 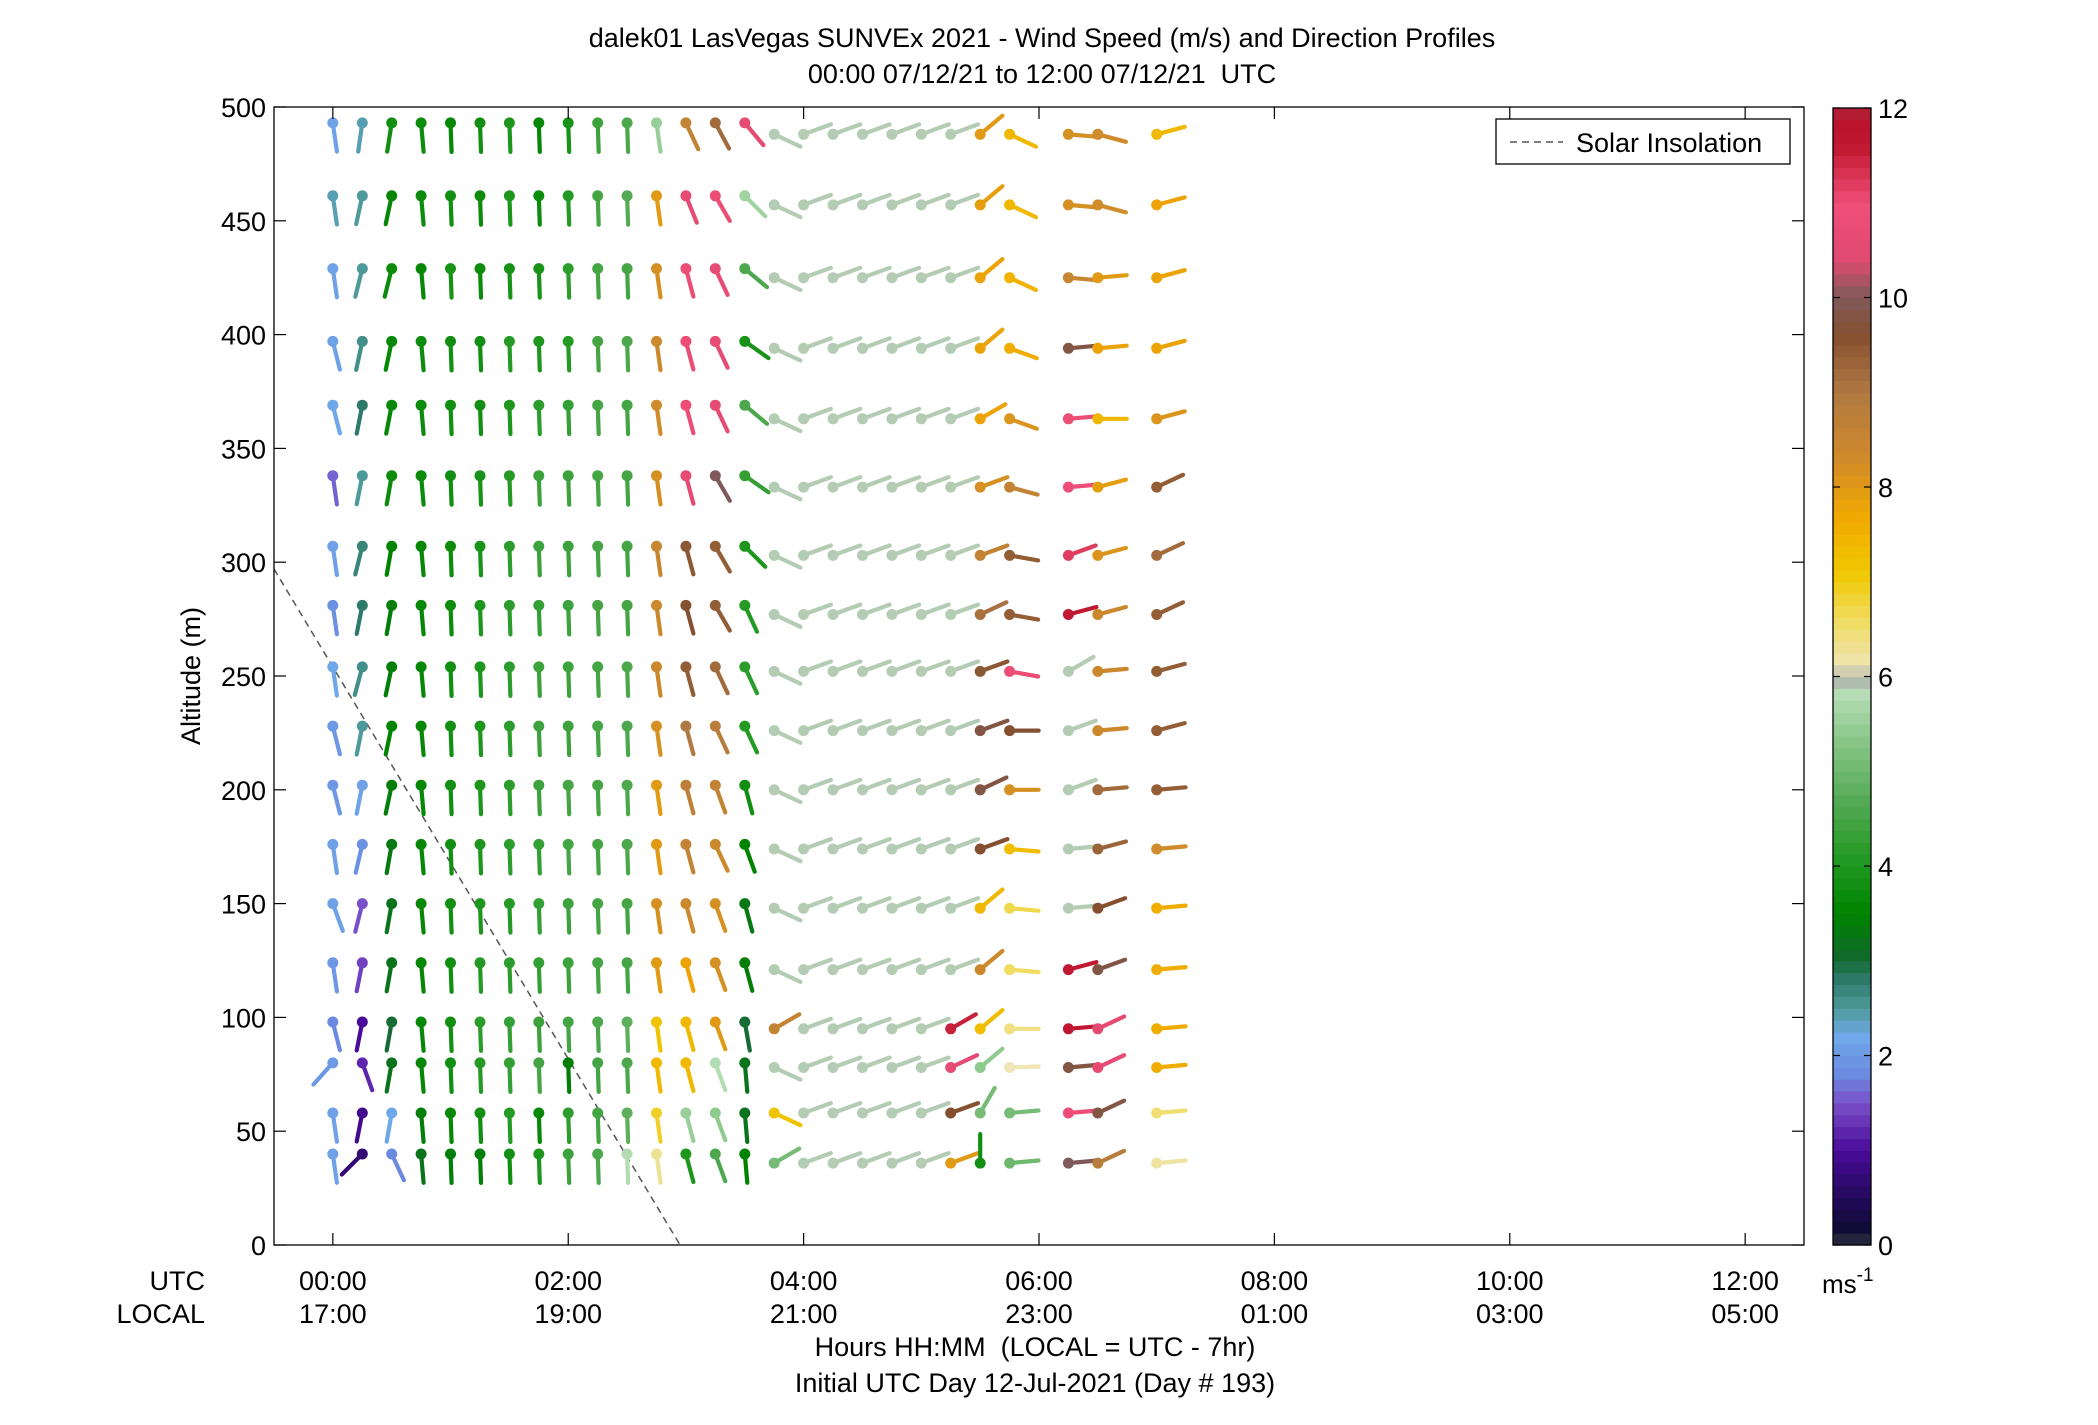 What do you see at coordinates (243, 336) in the screenshot?
I see `y-tick-label: 400` at bounding box center [243, 336].